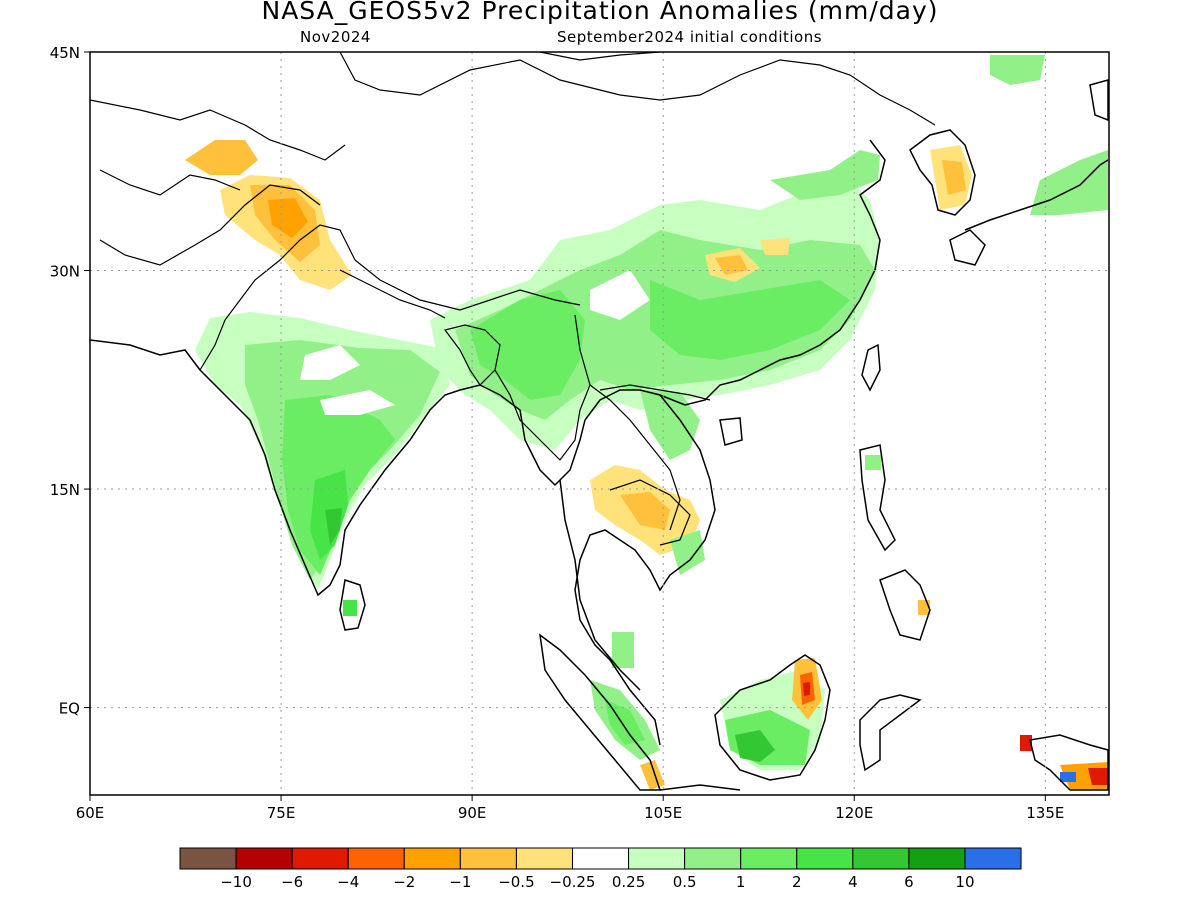  I want to click on border-iran-afghan, so click(170, 182).